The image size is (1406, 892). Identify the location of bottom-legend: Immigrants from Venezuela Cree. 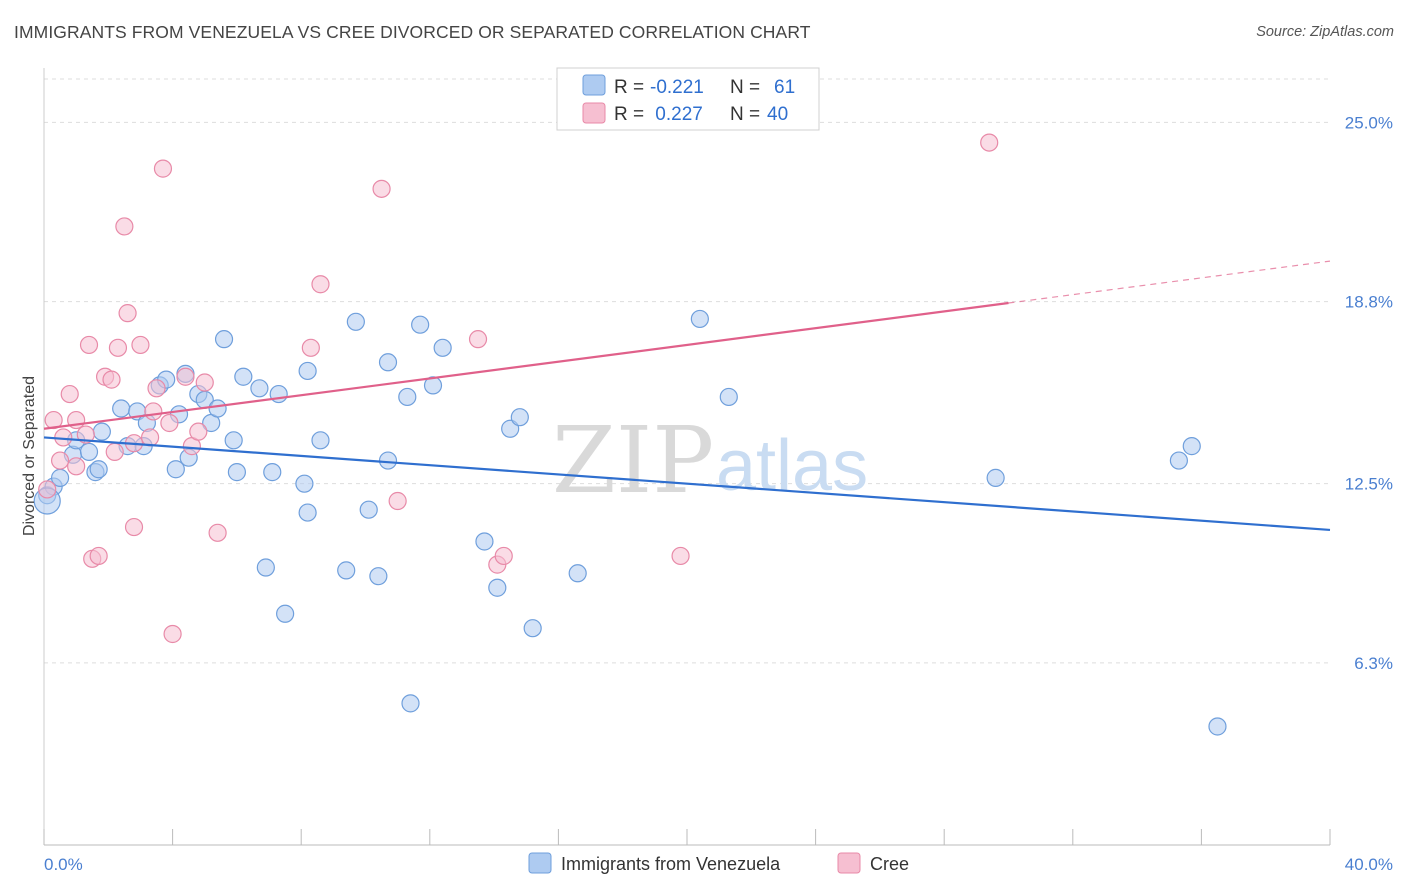
(718, 863).